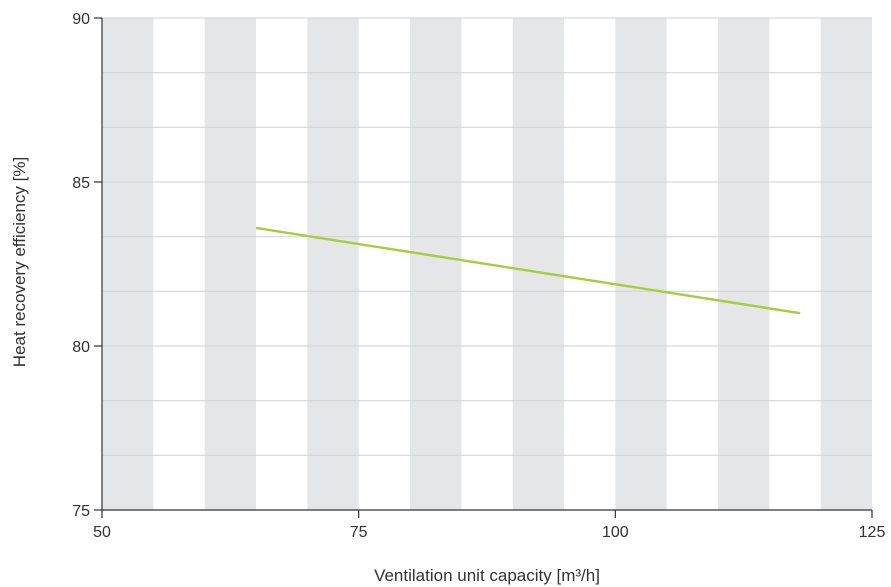  What do you see at coordinates (81, 183) in the screenshot?
I see `y-tick-label-2: 85` at bounding box center [81, 183].